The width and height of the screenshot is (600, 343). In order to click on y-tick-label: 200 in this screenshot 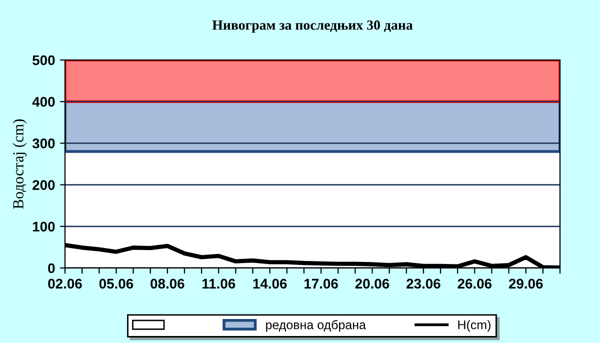, I will do `click(43, 185)`.